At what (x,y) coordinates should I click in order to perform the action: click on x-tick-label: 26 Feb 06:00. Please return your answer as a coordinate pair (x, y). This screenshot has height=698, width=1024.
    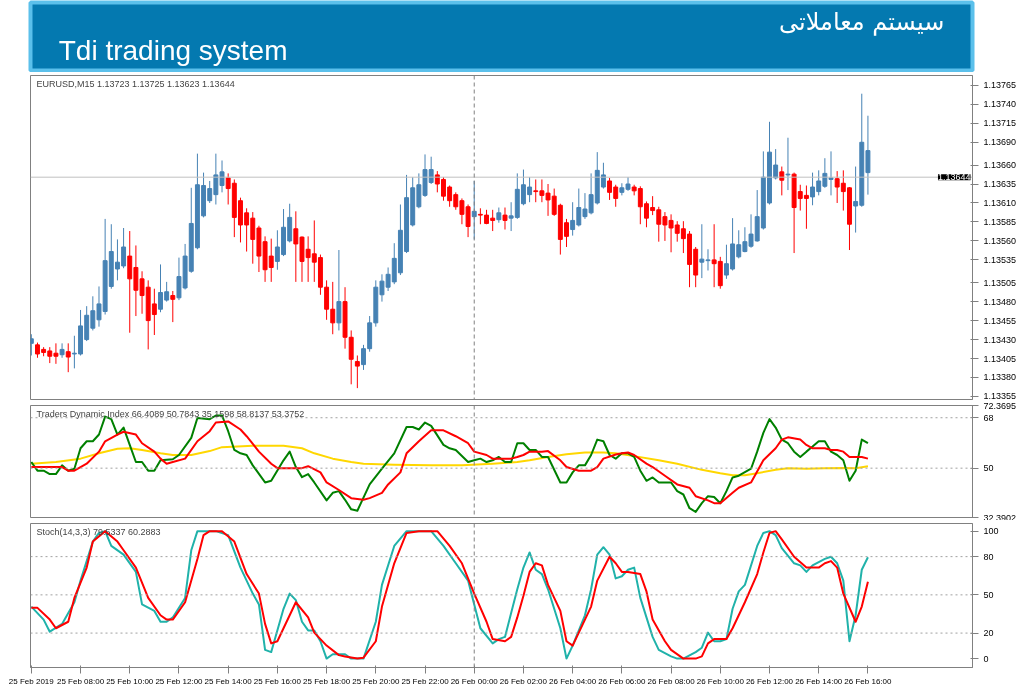
    Looking at the image, I should click on (622, 681).